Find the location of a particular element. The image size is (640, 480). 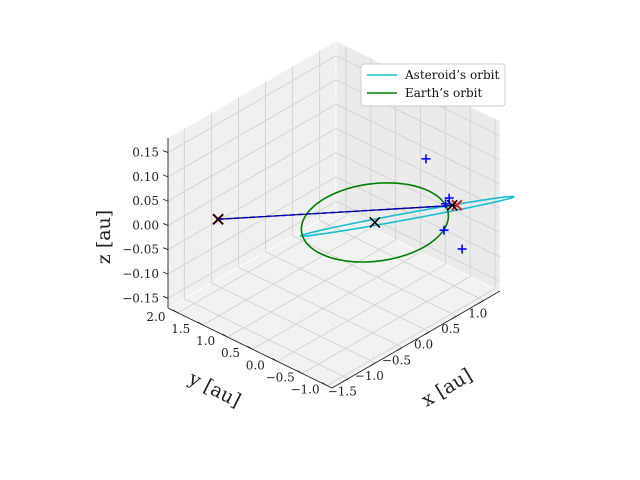

x-axis-label: x [au] is located at coordinates (447, 387).